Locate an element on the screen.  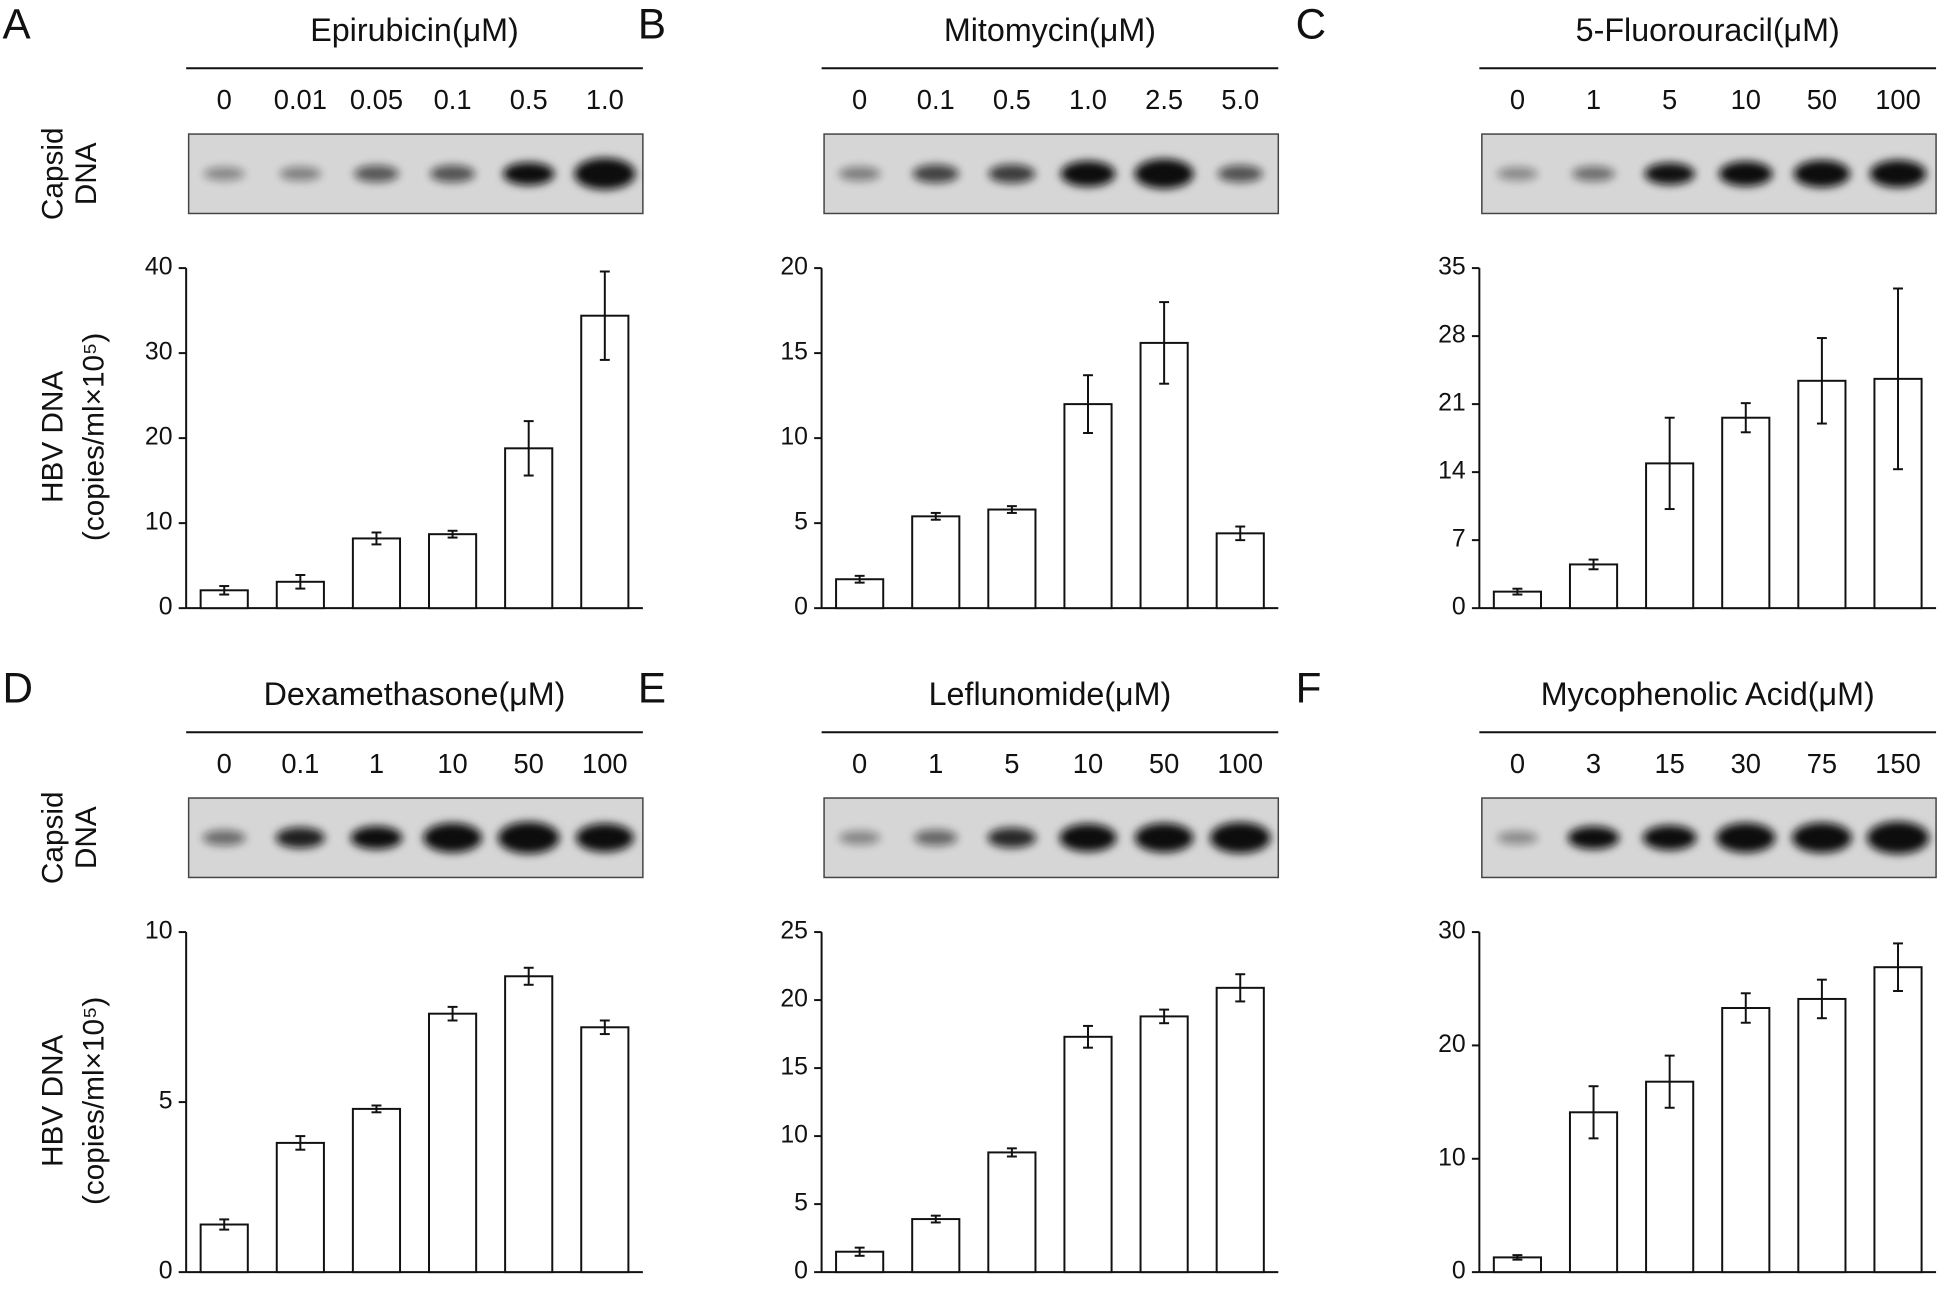
y-tick-label: 25 is located at coordinates (794, 931).